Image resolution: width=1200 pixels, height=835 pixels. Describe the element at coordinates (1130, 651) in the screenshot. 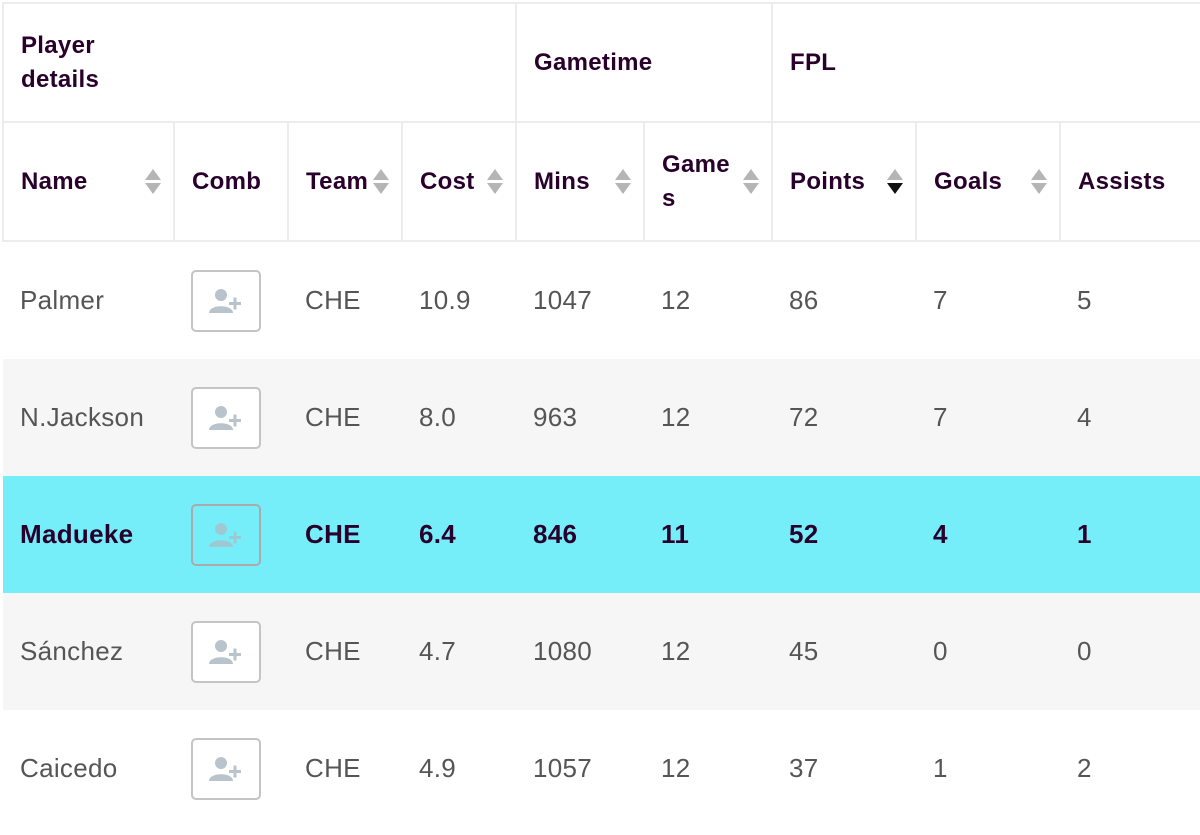

I see `assists: 0` at that location.